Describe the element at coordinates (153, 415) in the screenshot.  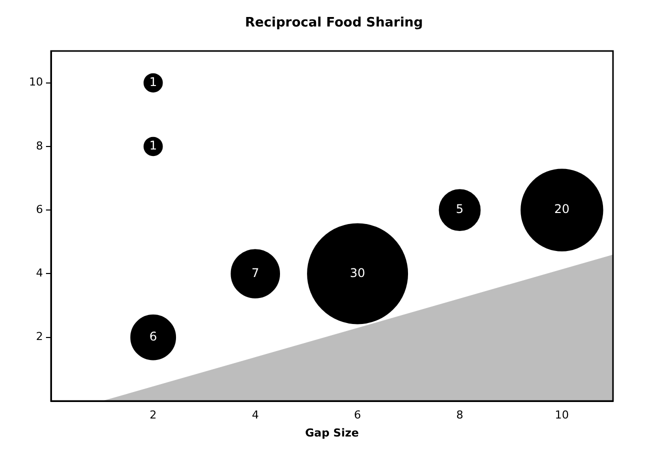
I see `x-tick-label: 2` at that location.